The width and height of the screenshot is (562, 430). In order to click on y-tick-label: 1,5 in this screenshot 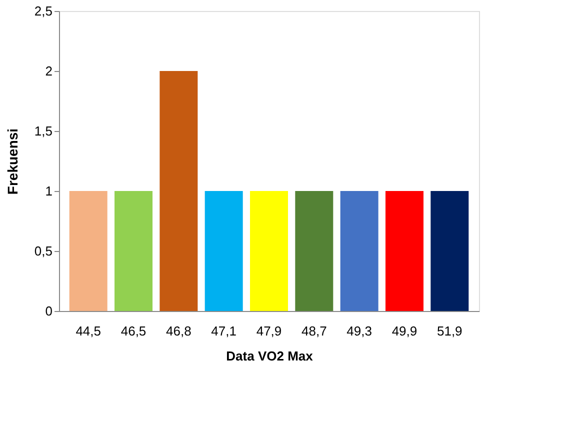, I will do `click(43, 131)`.